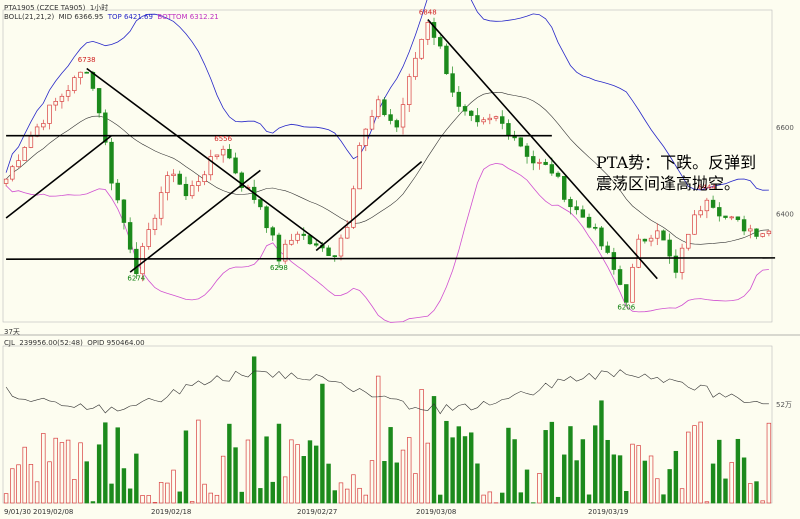 The height and width of the screenshot is (519, 800). Describe the element at coordinates (223, 139) in the screenshot. I see `price-label: 6556` at that location.